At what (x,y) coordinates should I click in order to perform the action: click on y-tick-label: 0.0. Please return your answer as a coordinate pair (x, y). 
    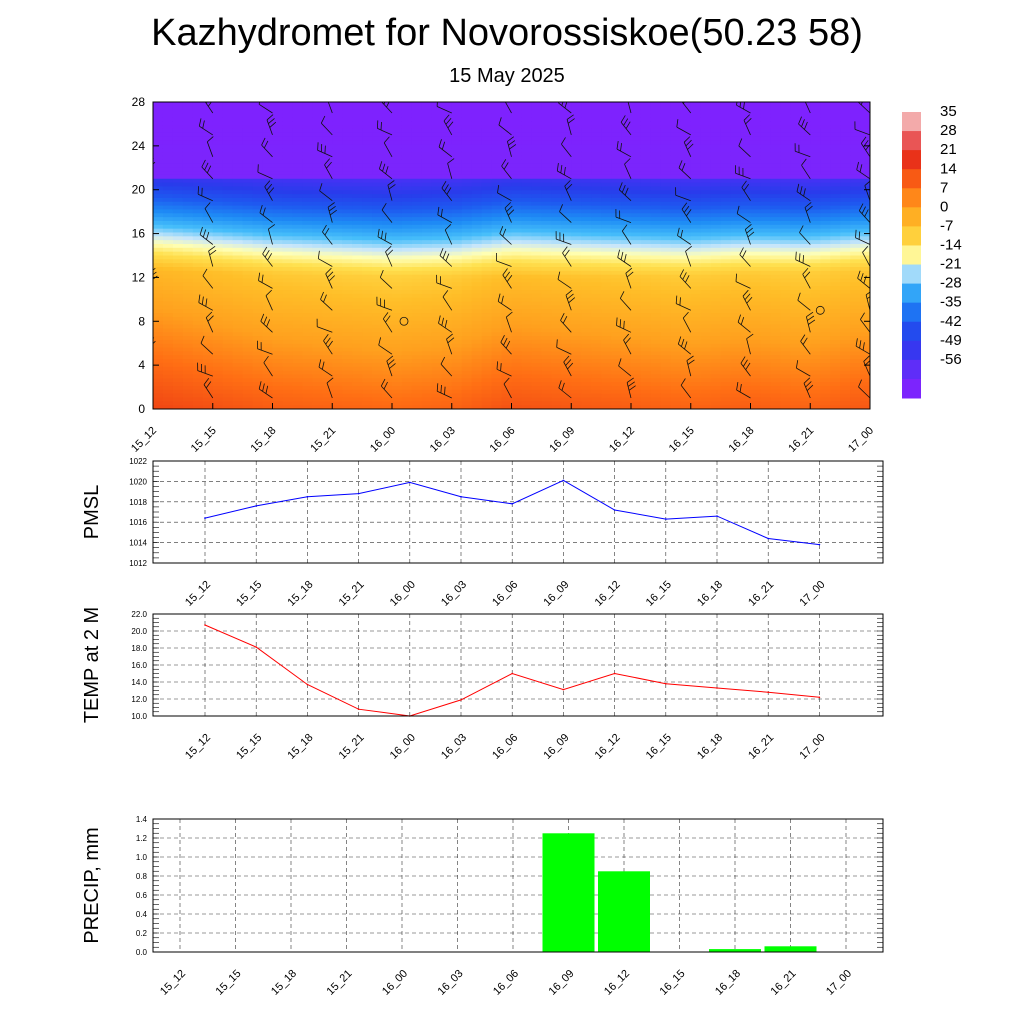
    Looking at the image, I should click on (142, 952).